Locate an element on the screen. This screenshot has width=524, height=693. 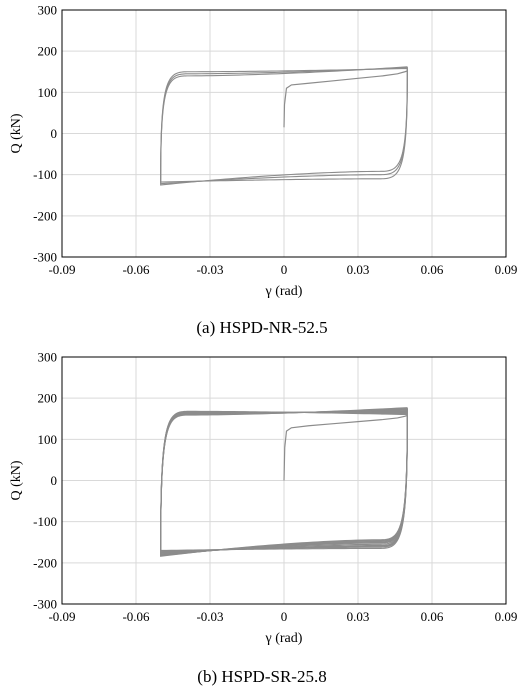
chart-caption-b: (b) HSPD-SR-25.8 is located at coordinates (262, 676).